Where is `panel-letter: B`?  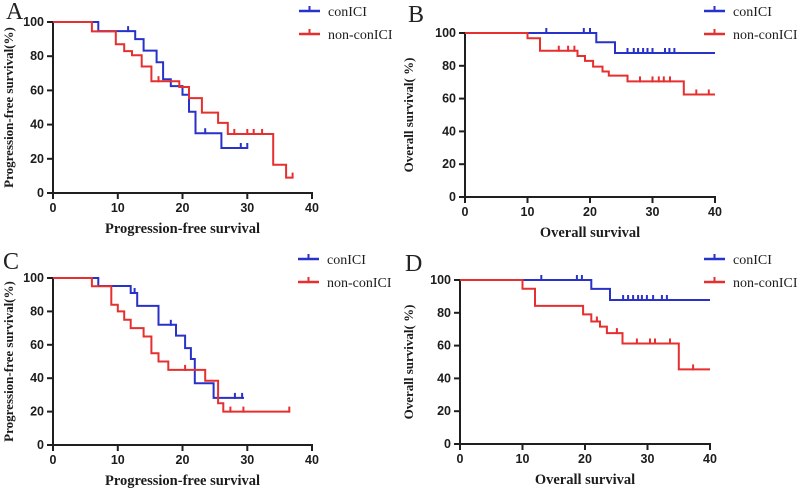
panel-letter: B is located at coordinates (416, 15).